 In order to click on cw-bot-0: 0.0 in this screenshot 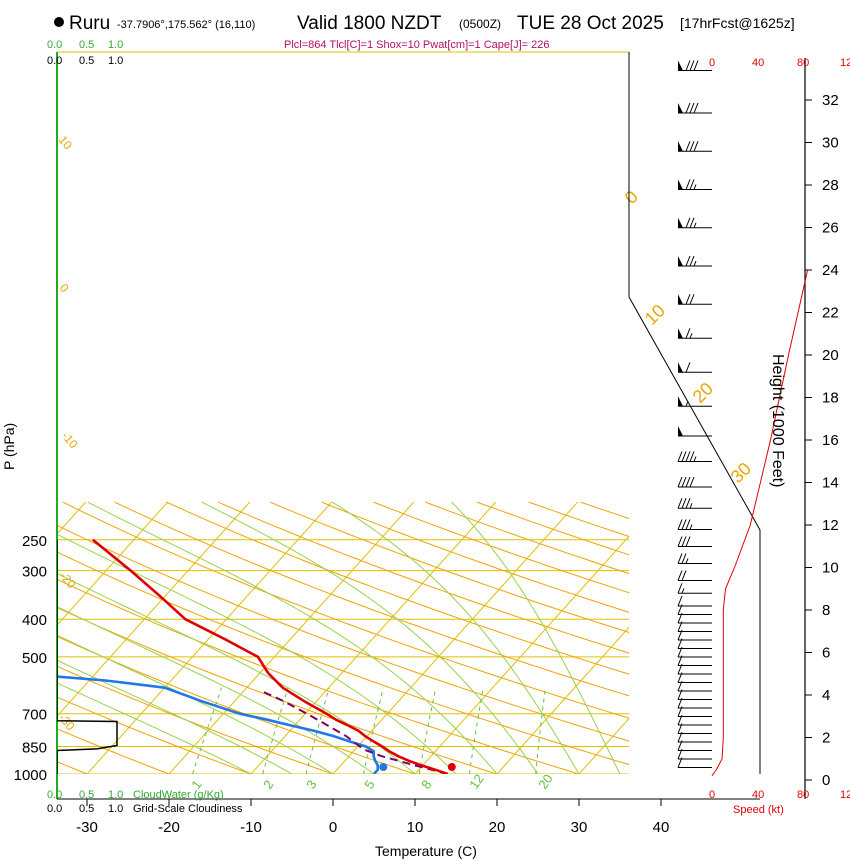, I will do `click(54, 795)`.